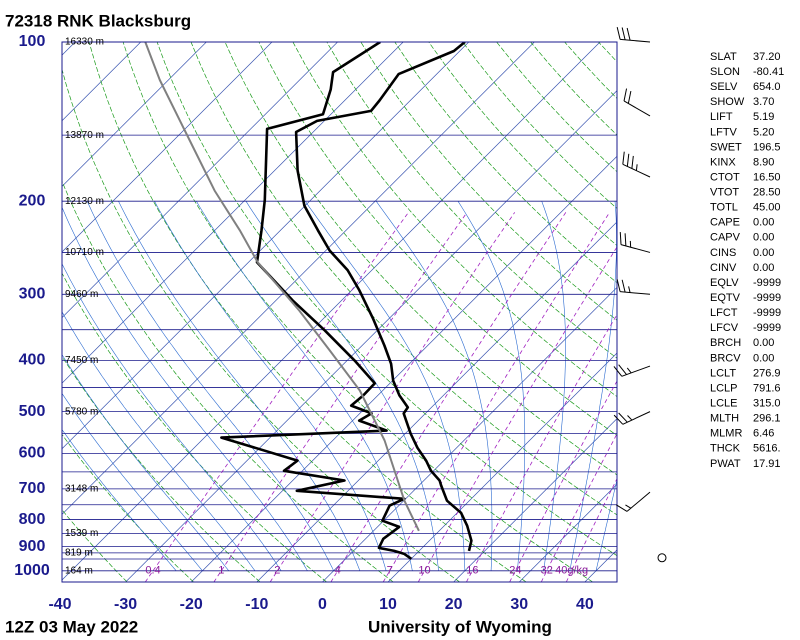 This screenshot has width=800, height=640. I want to click on x-tick-label: 30, so click(519, 604).